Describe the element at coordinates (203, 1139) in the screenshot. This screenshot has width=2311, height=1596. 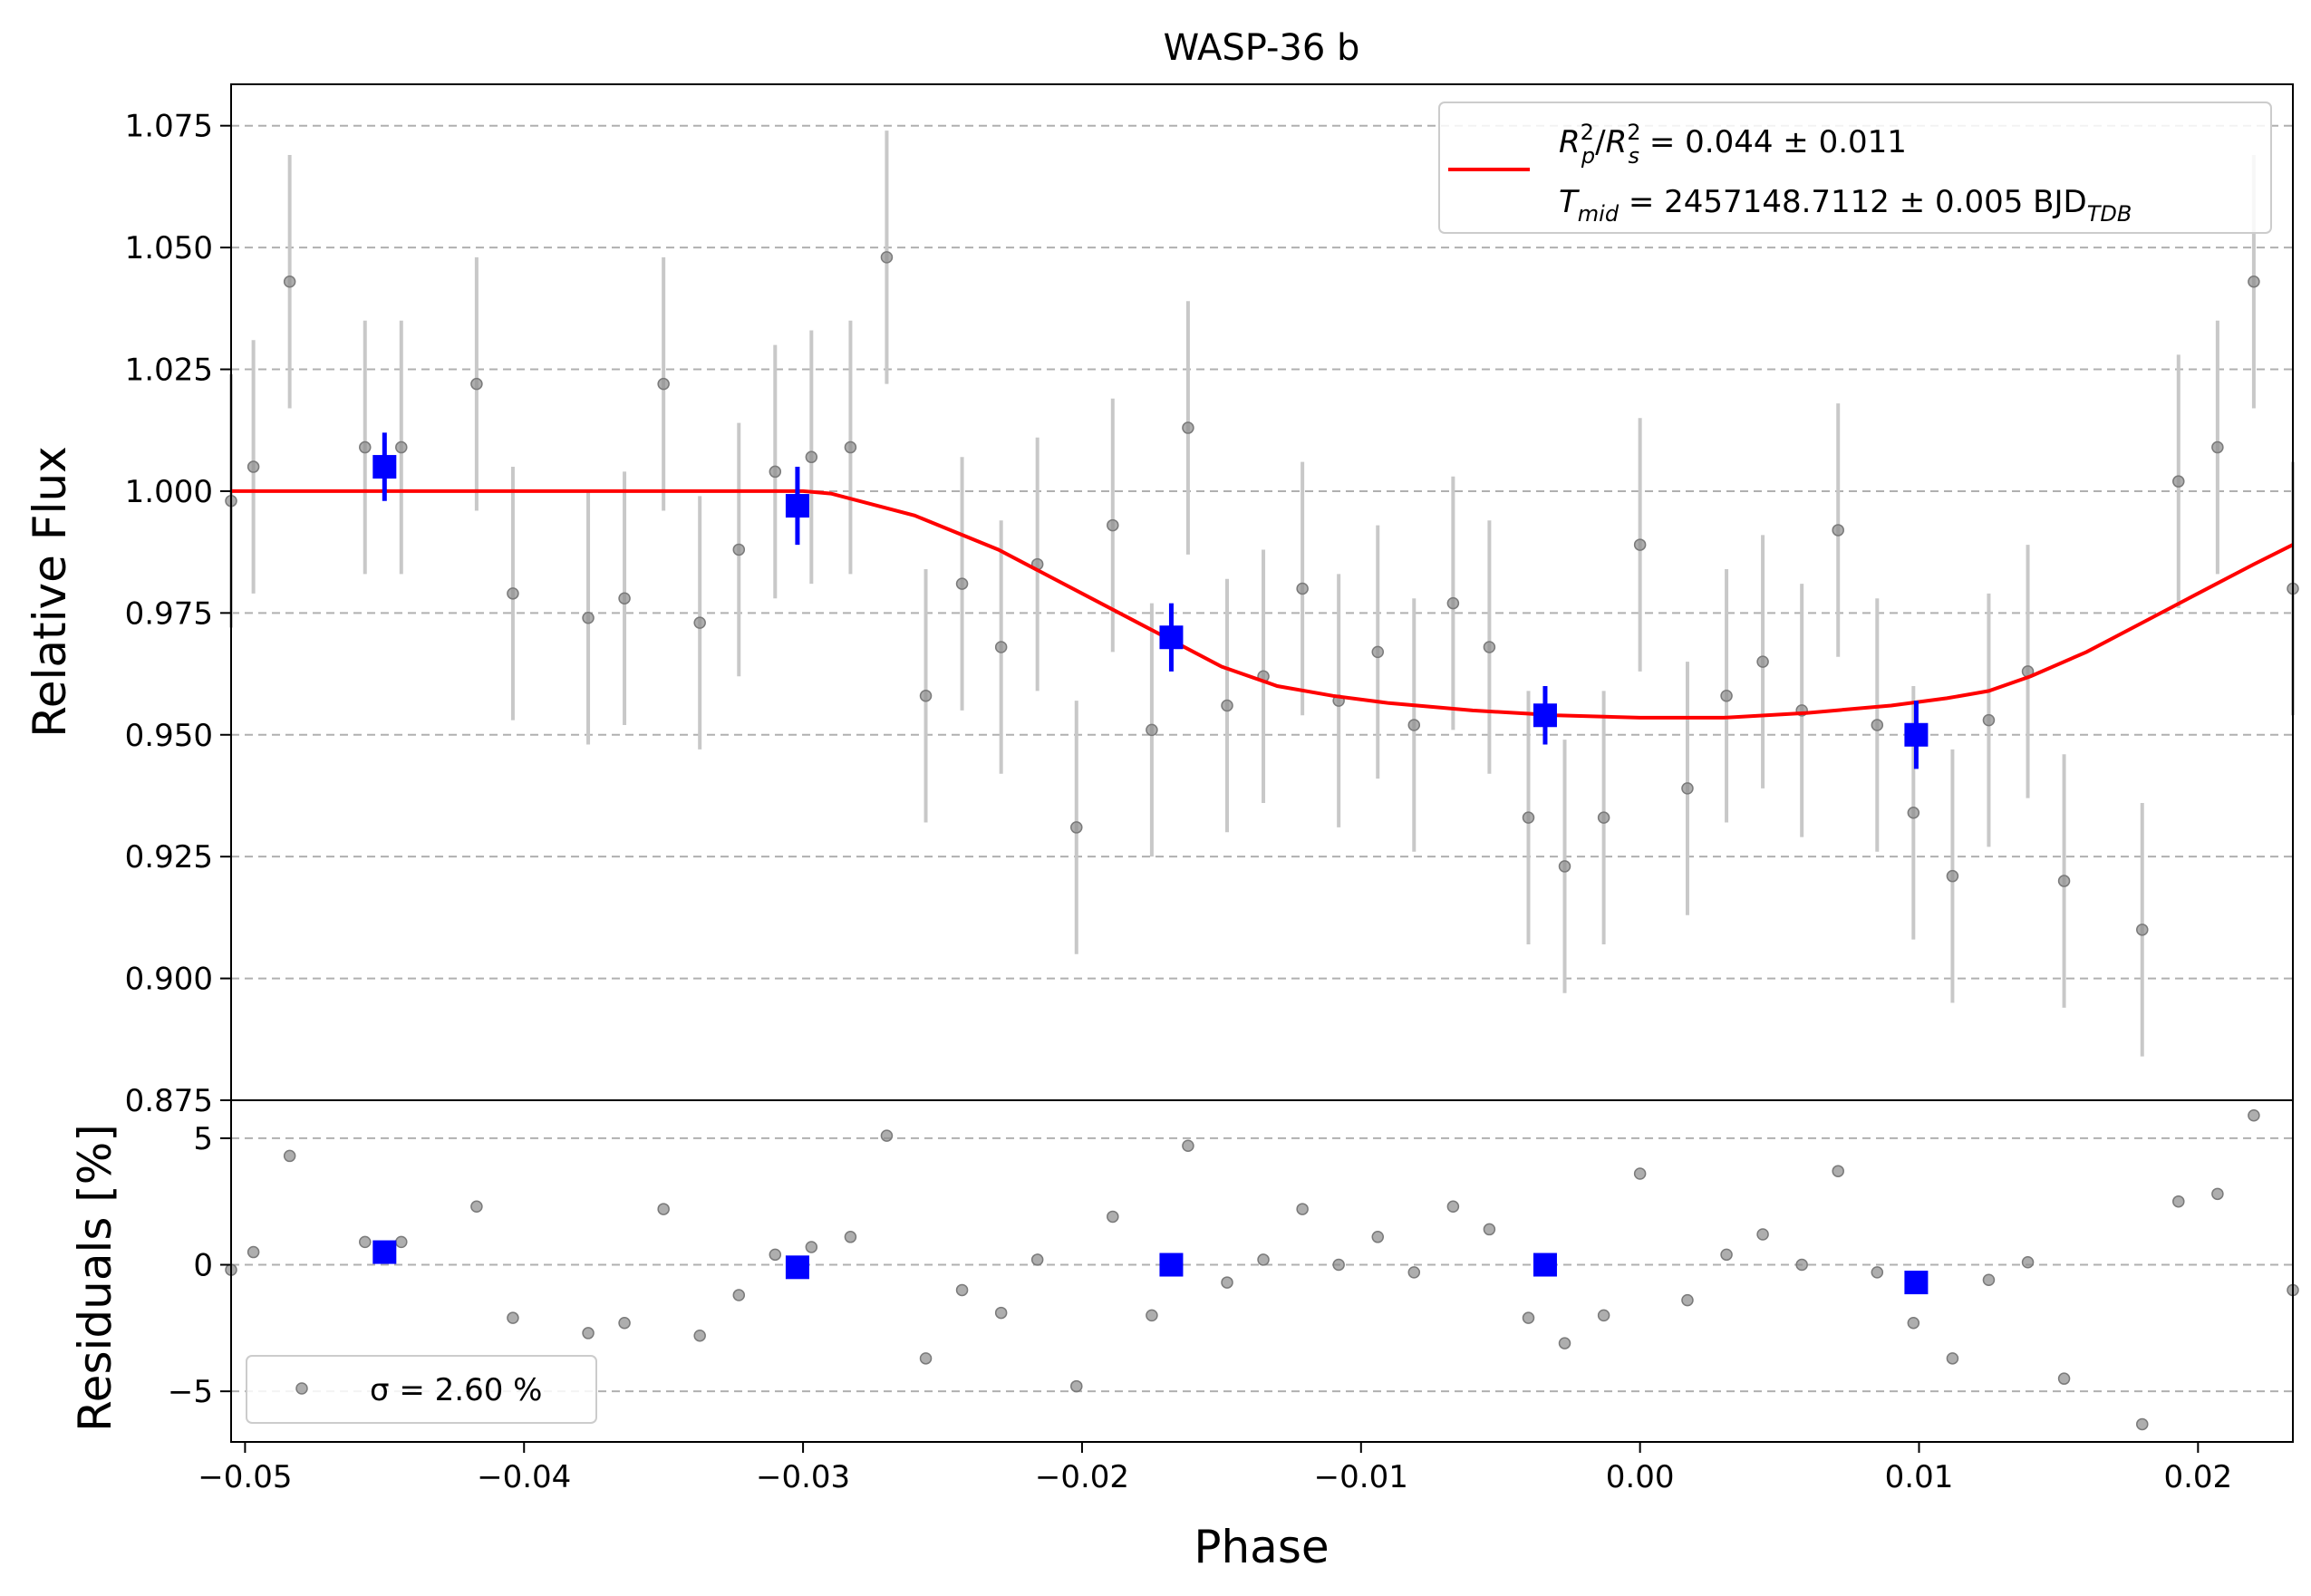
I see `residual-y-tick-label: 5` at that location.